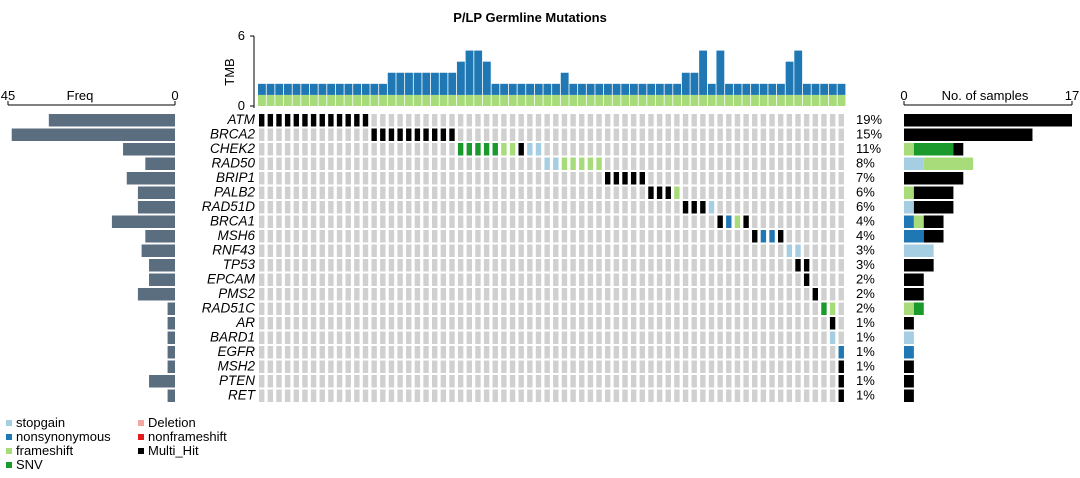 This screenshot has width=1080, height=478. Describe the element at coordinates (239, 264) in the screenshot. I see `gene-label: TP53` at that location.